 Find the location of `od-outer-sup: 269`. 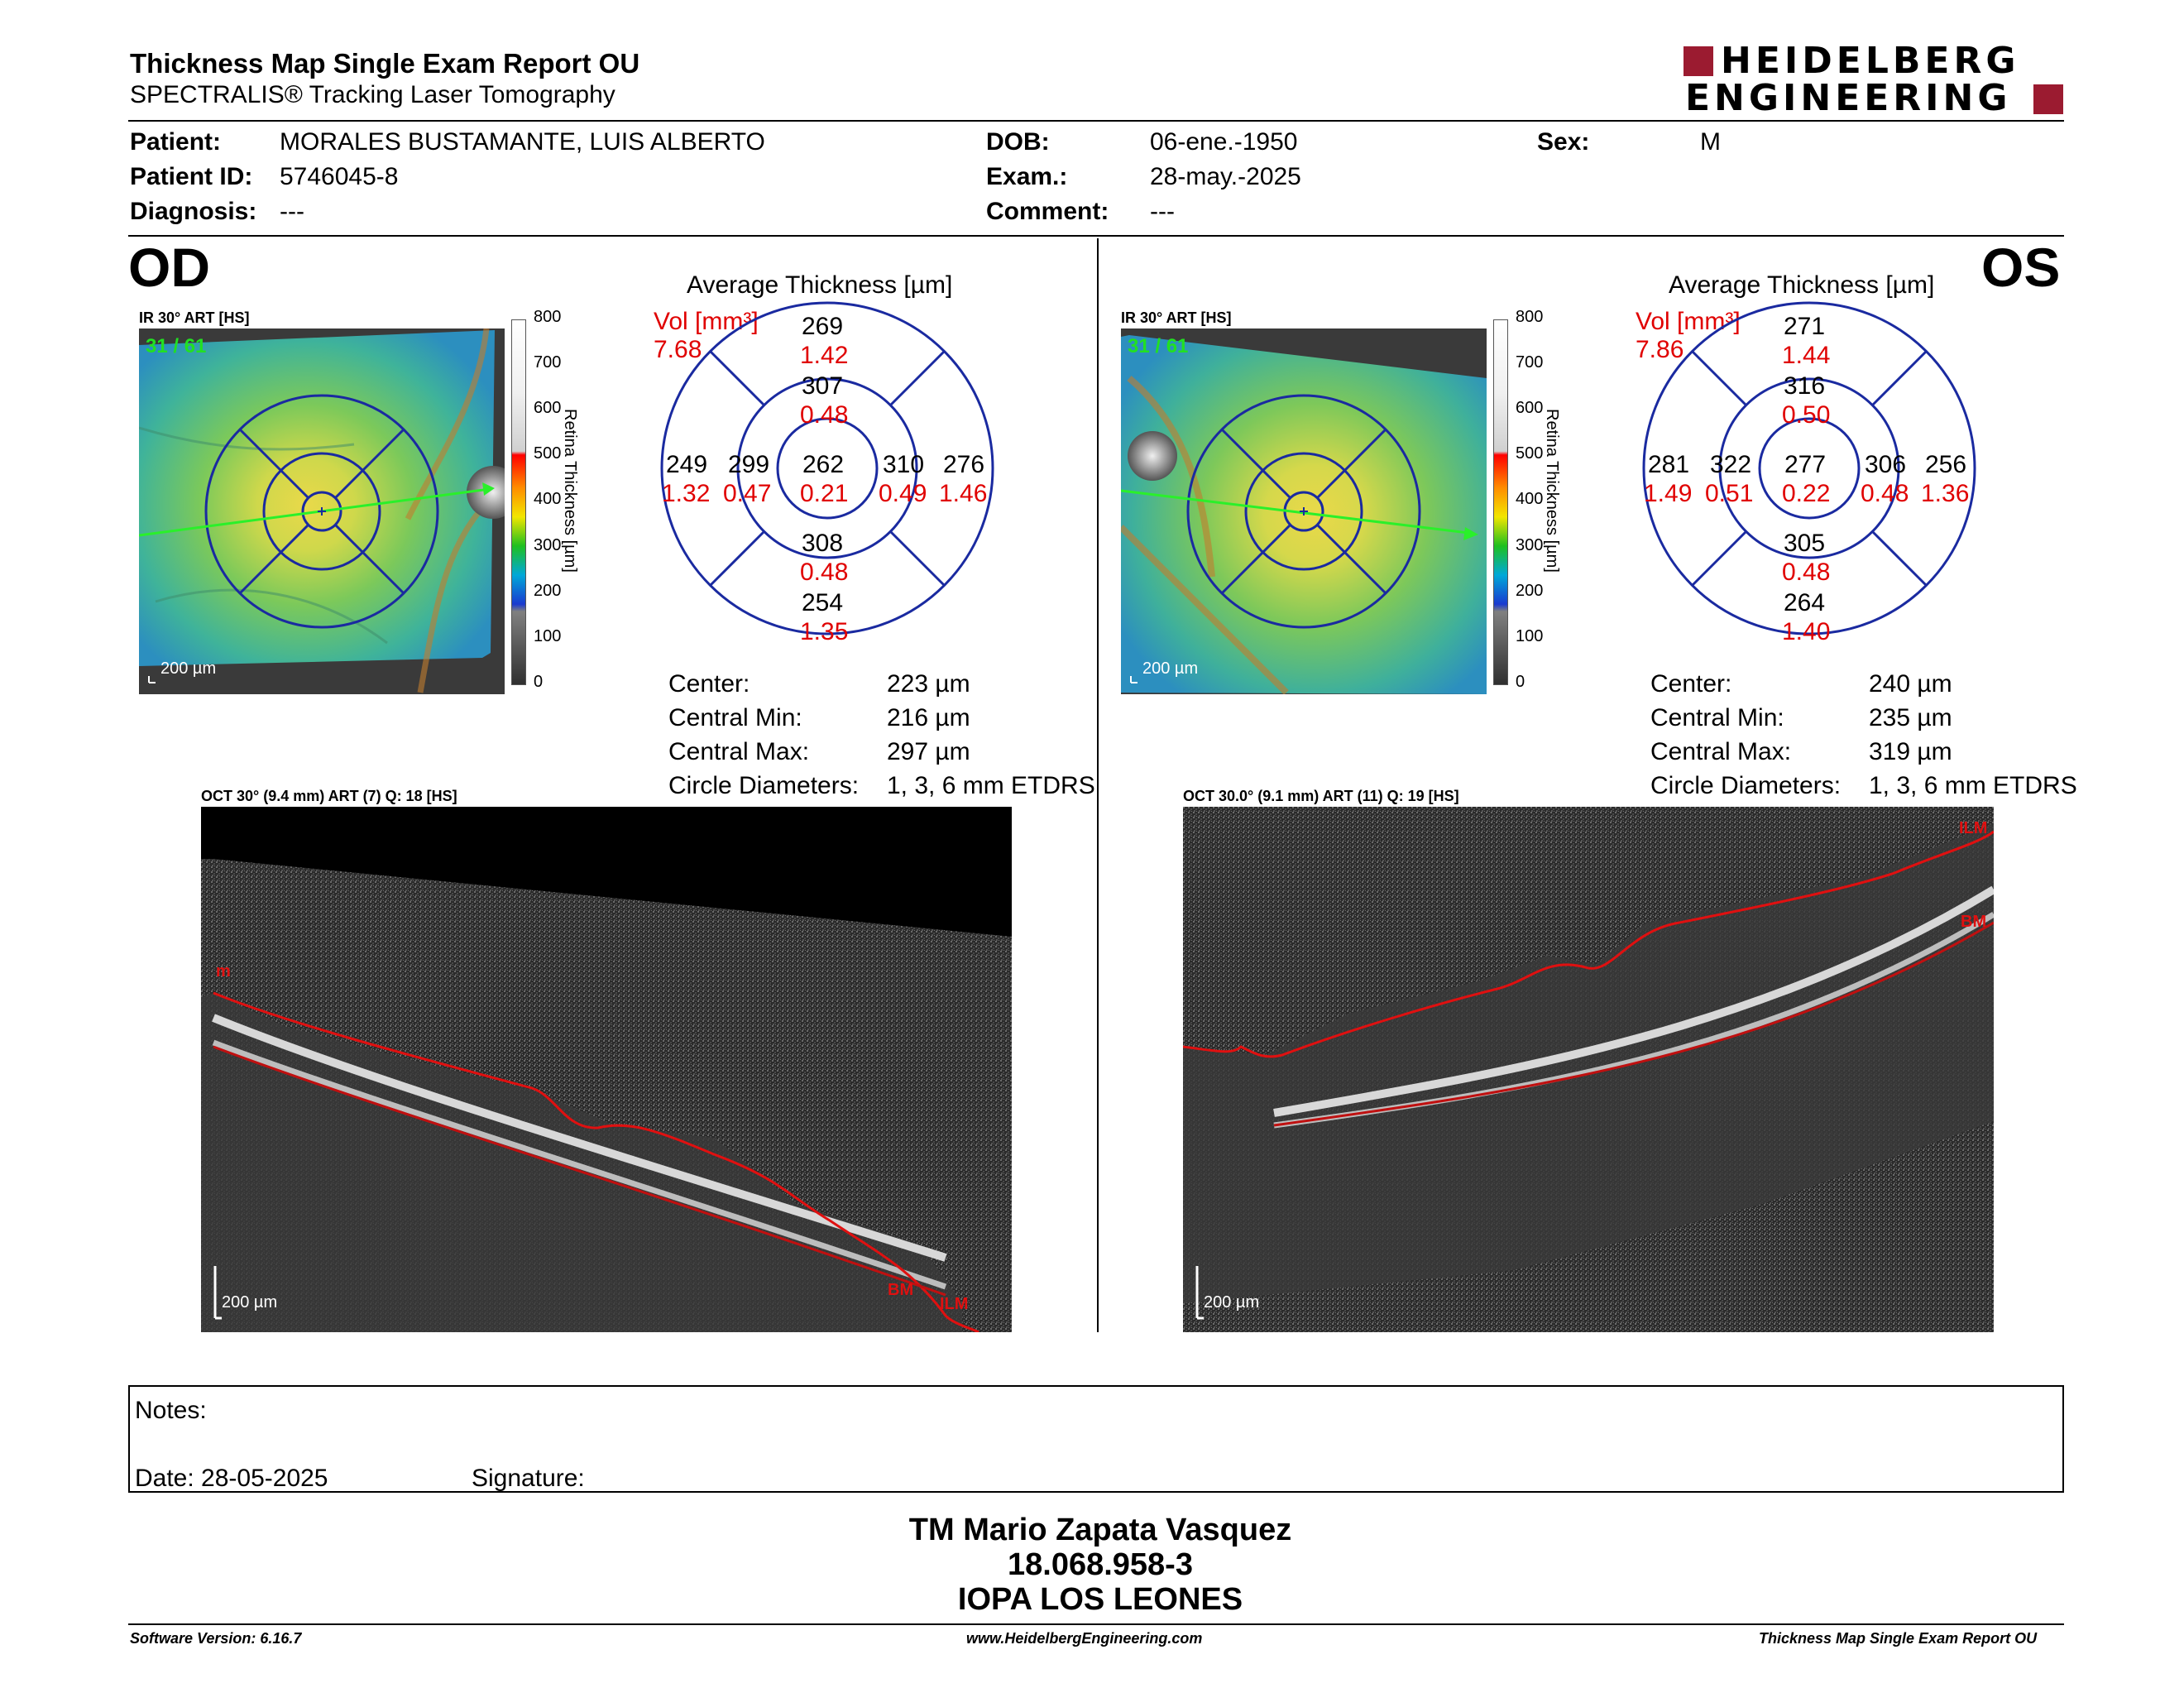

od-outer-sup: 269 is located at coordinates (823, 326).